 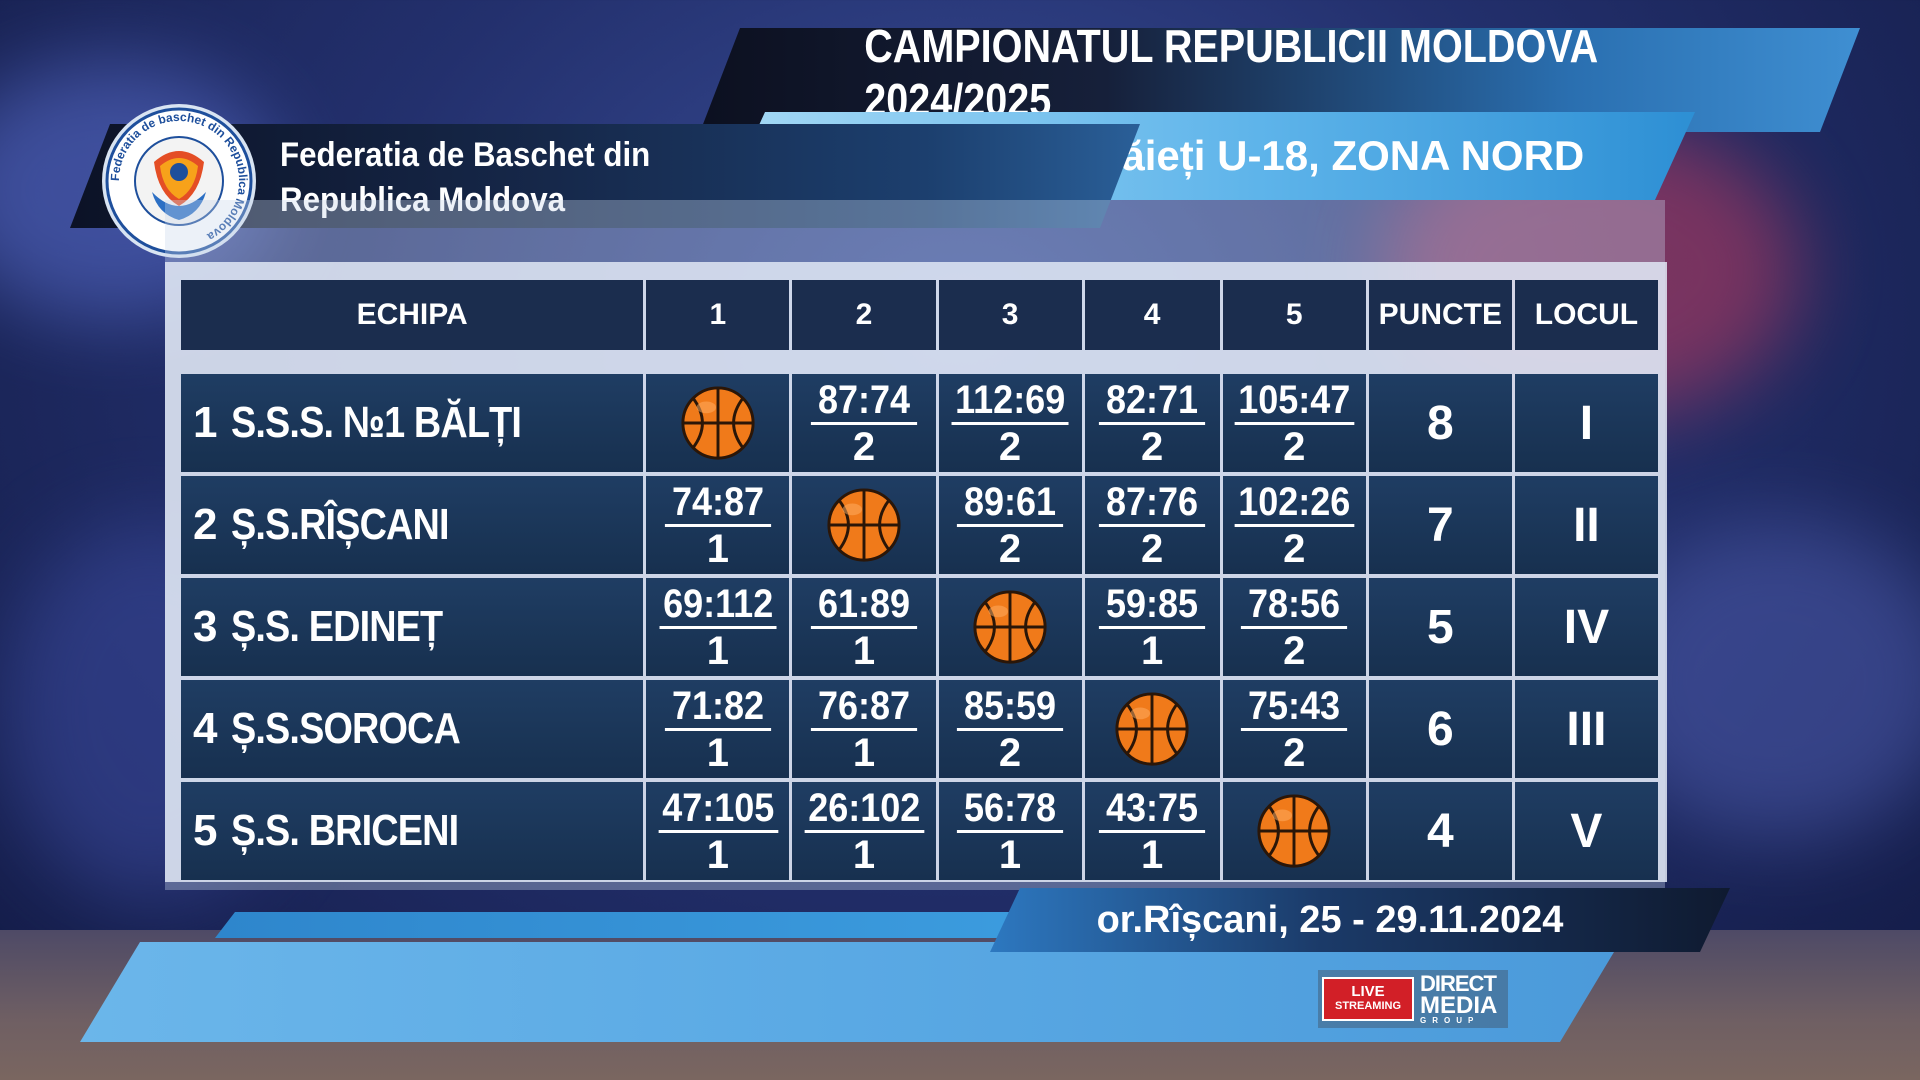 I want to click on match-result: 112:69 2, so click(x=1010, y=423).